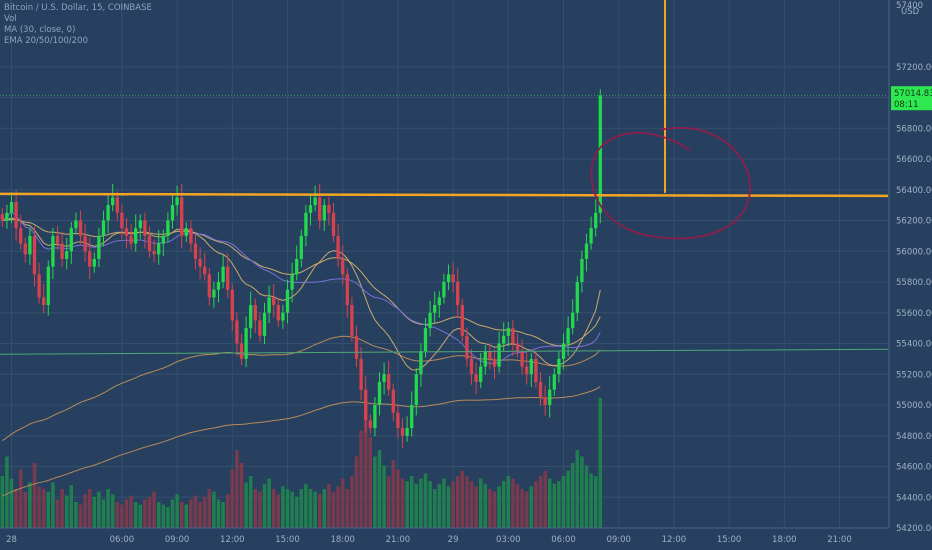 Image resolution: width=932 pixels, height=550 pixels. I want to click on annotation-circle, so click(670, 183).